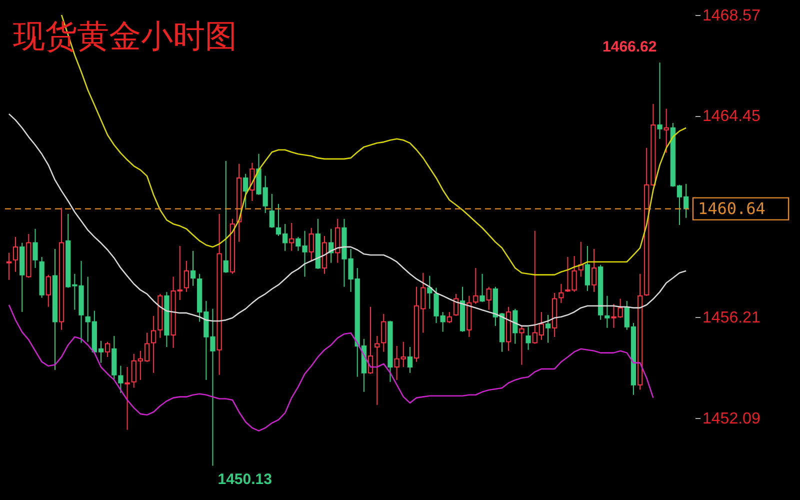 The image size is (800, 500). Describe the element at coordinates (731, 419) in the screenshot. I see `y-tick-label: 1452.09` at that location.